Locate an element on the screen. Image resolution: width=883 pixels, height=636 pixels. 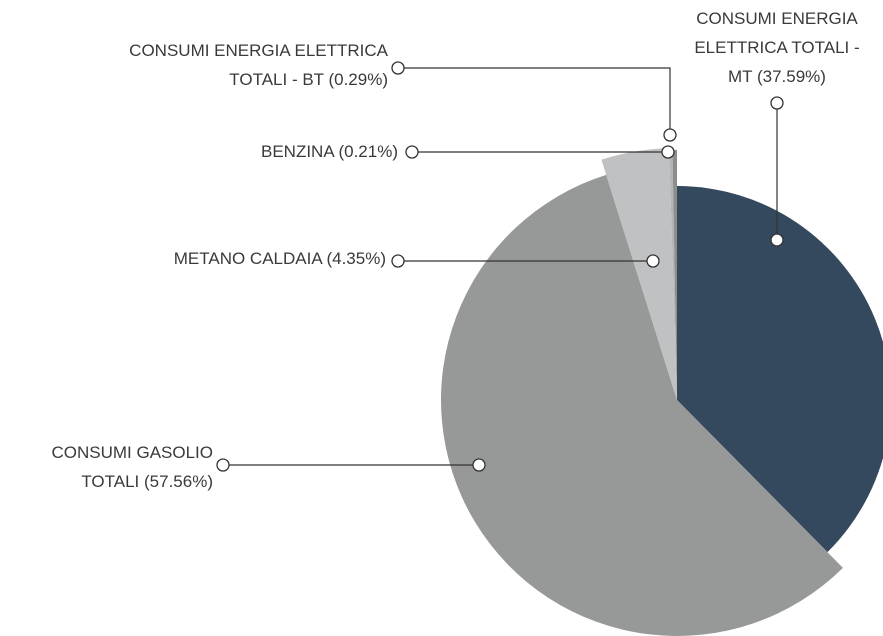
label-line: BENZINA (0.21%) is located at coordinates (329, 151).